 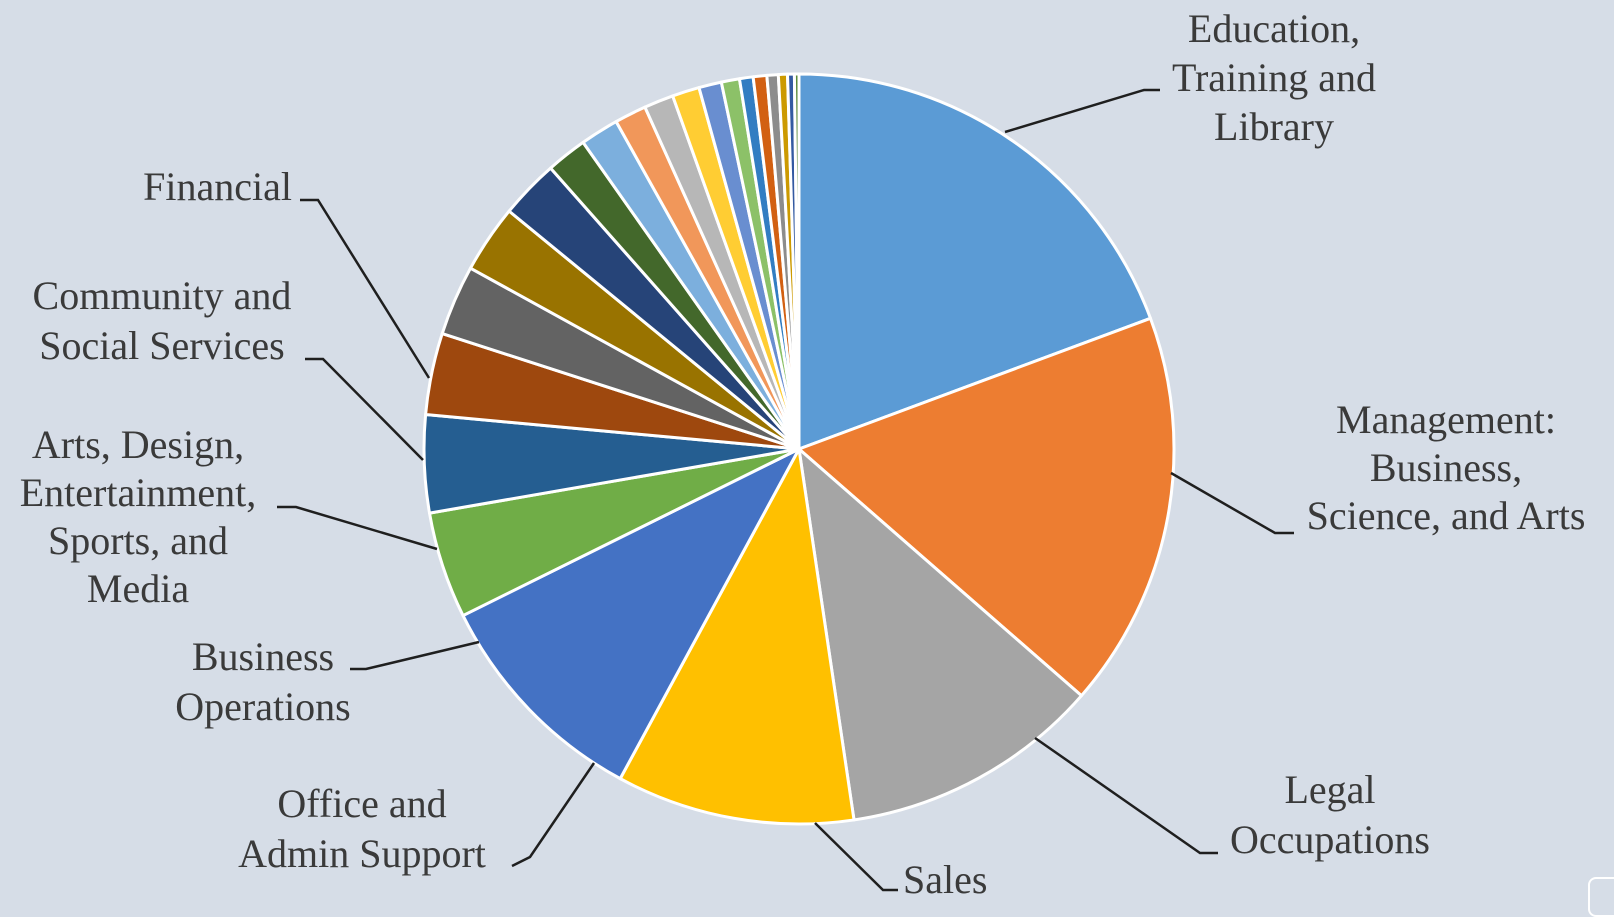 I want to click on data-label-1: Management: Business, Science, and Arts, so click(x=1446, y=467).